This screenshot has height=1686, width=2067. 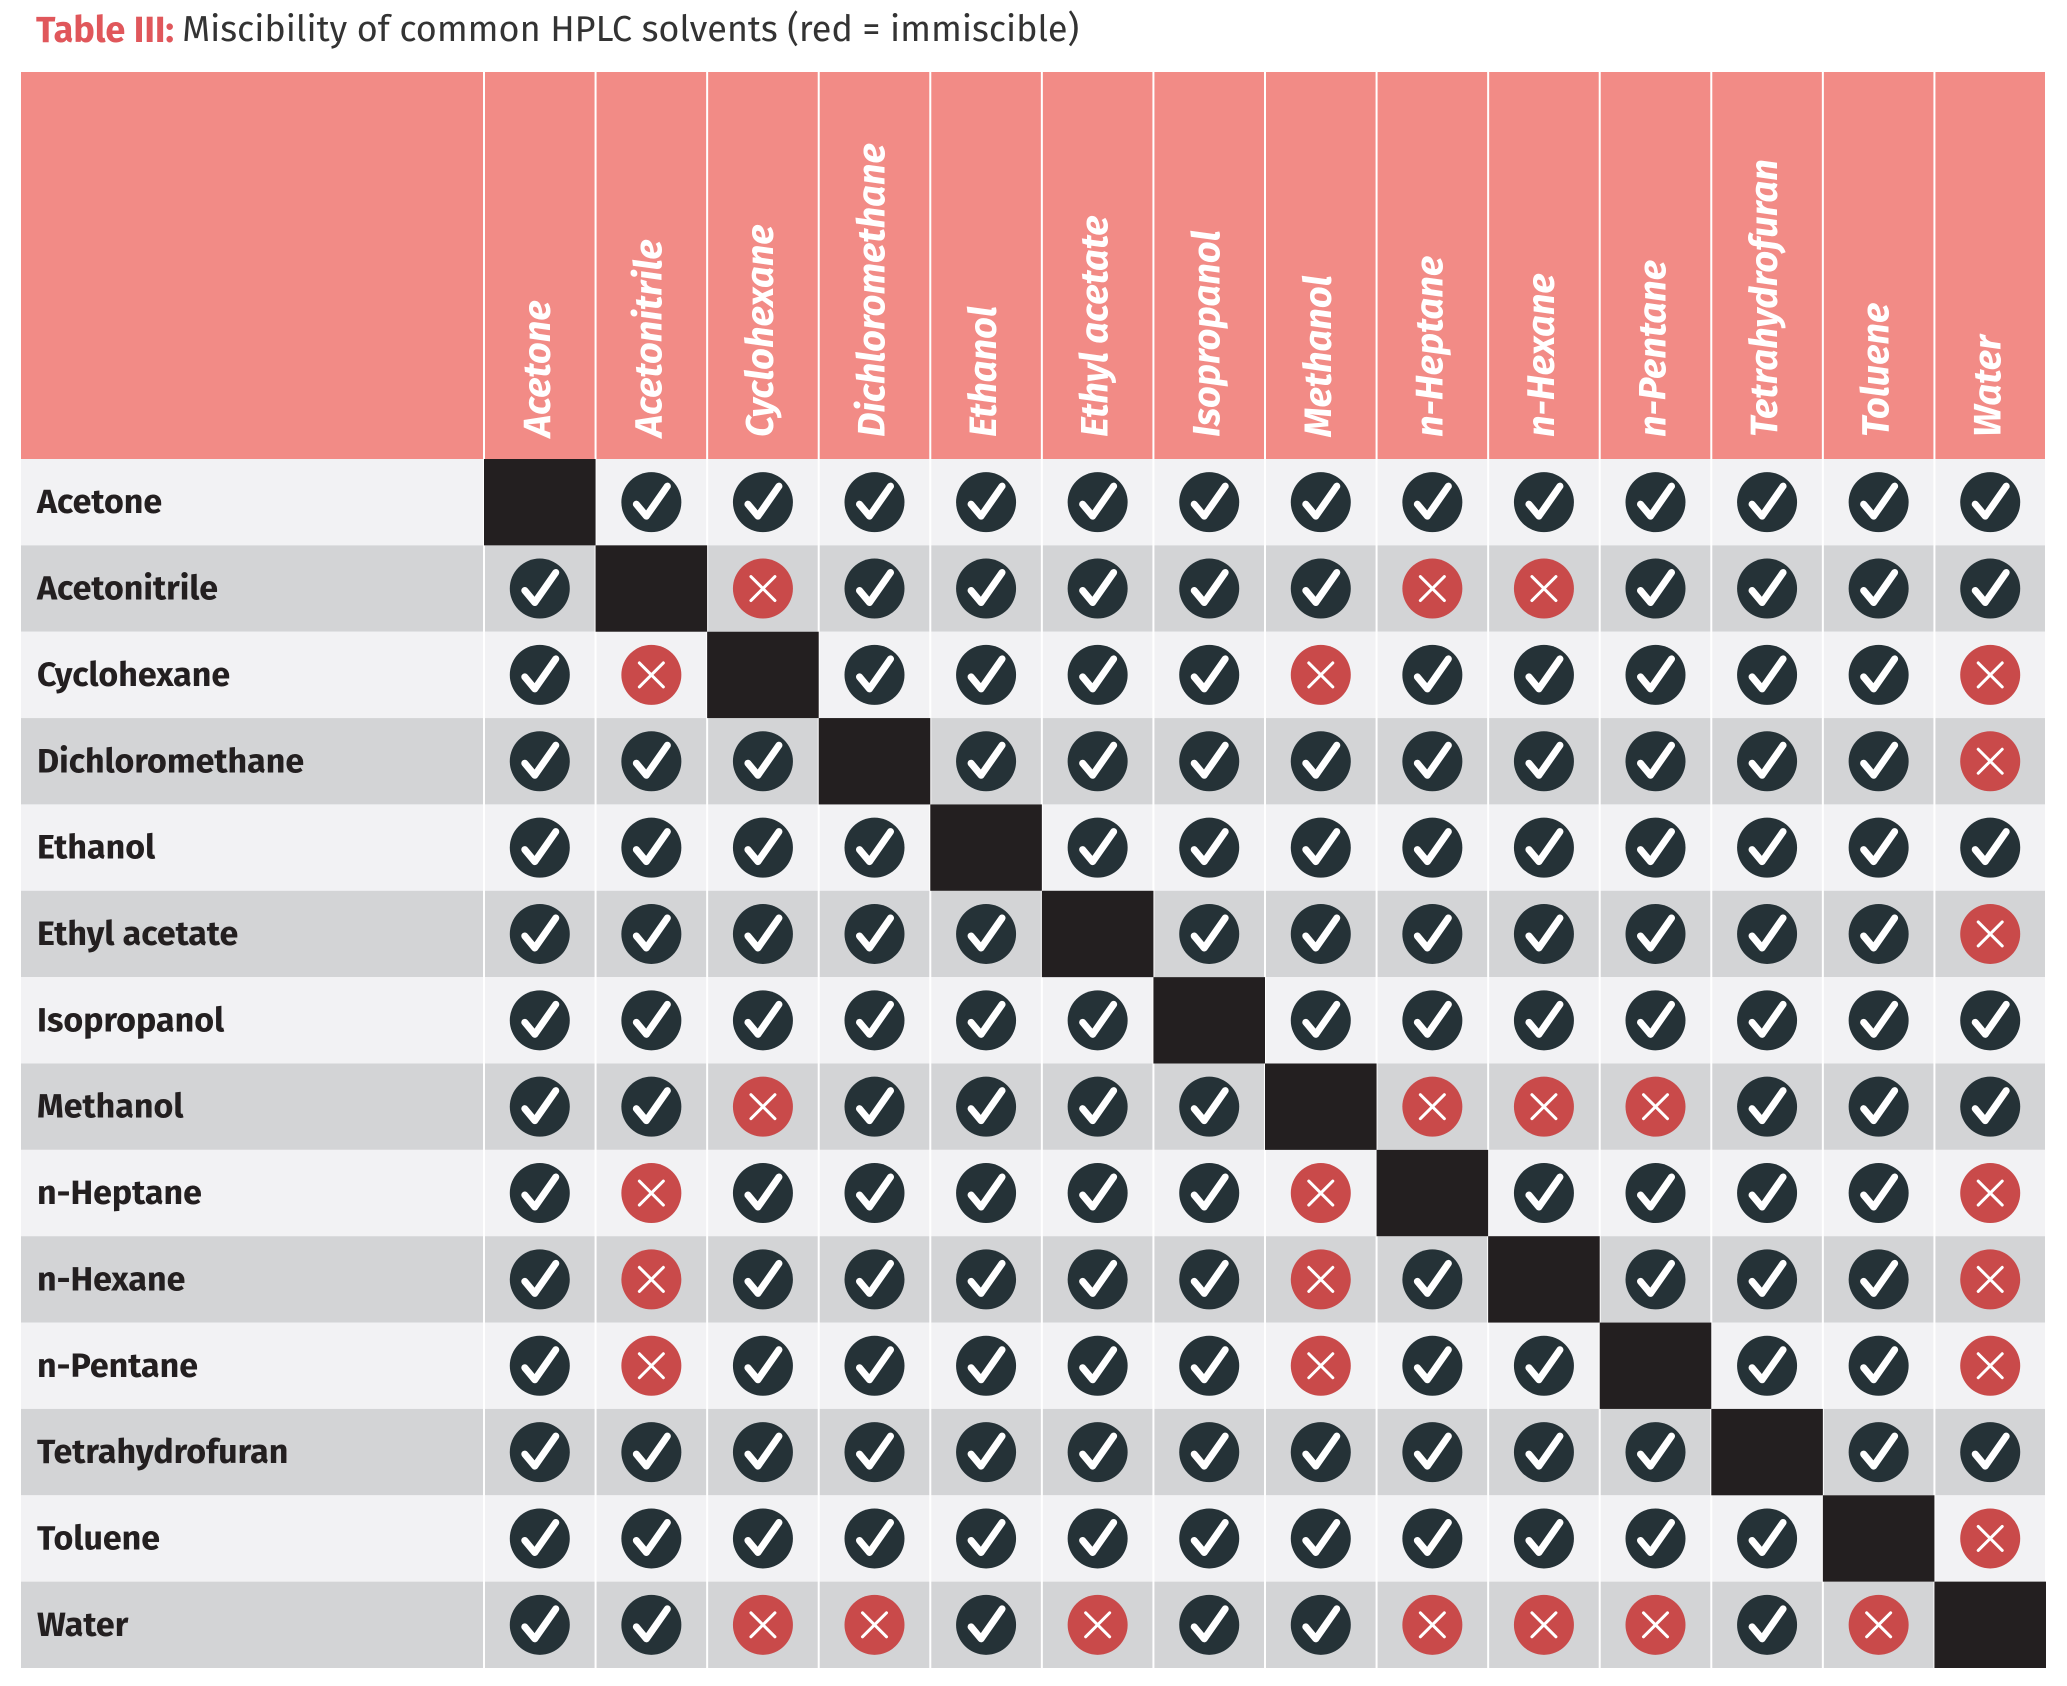 I want to click on row-label: n-Hexane, so click(x=111, y=1279).